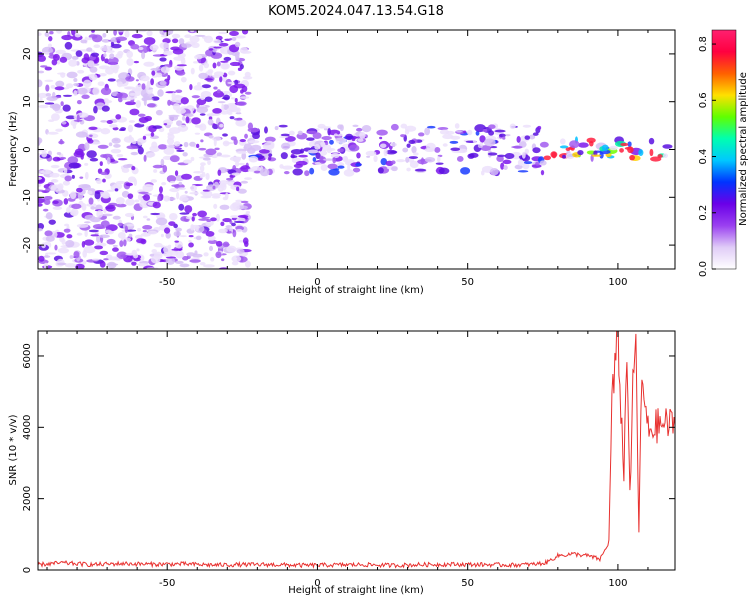  What do you see at coordinates (703, 269) in the screenshot?
I see `colorbar-tick-label: 0.0` at bounding box center [703, 269].